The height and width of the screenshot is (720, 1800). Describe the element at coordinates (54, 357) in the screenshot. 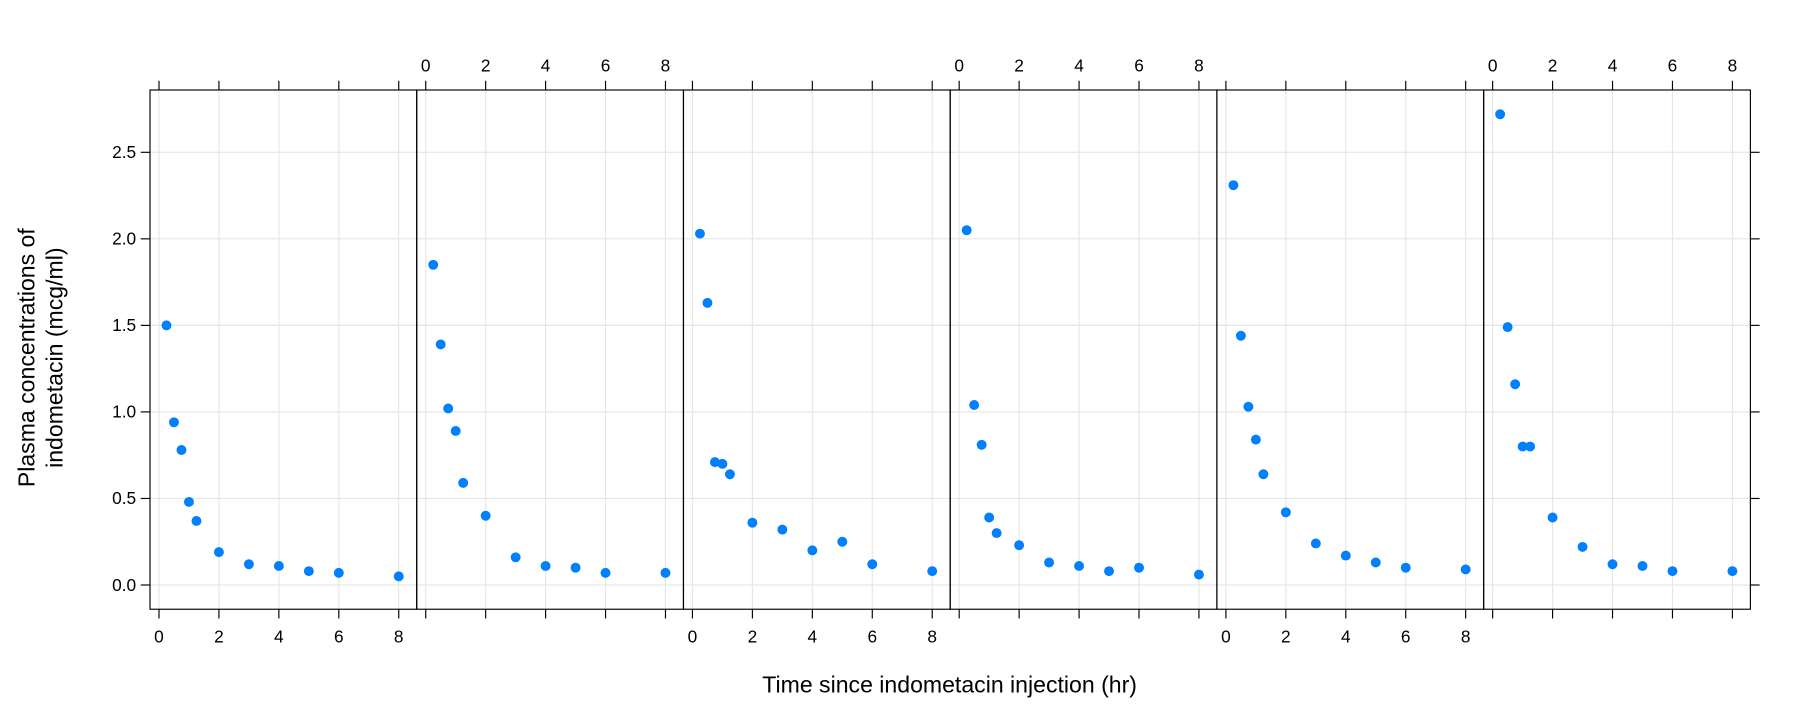

I see `y-axis-label-line2: indometacin (mcg/ml)` at that location.